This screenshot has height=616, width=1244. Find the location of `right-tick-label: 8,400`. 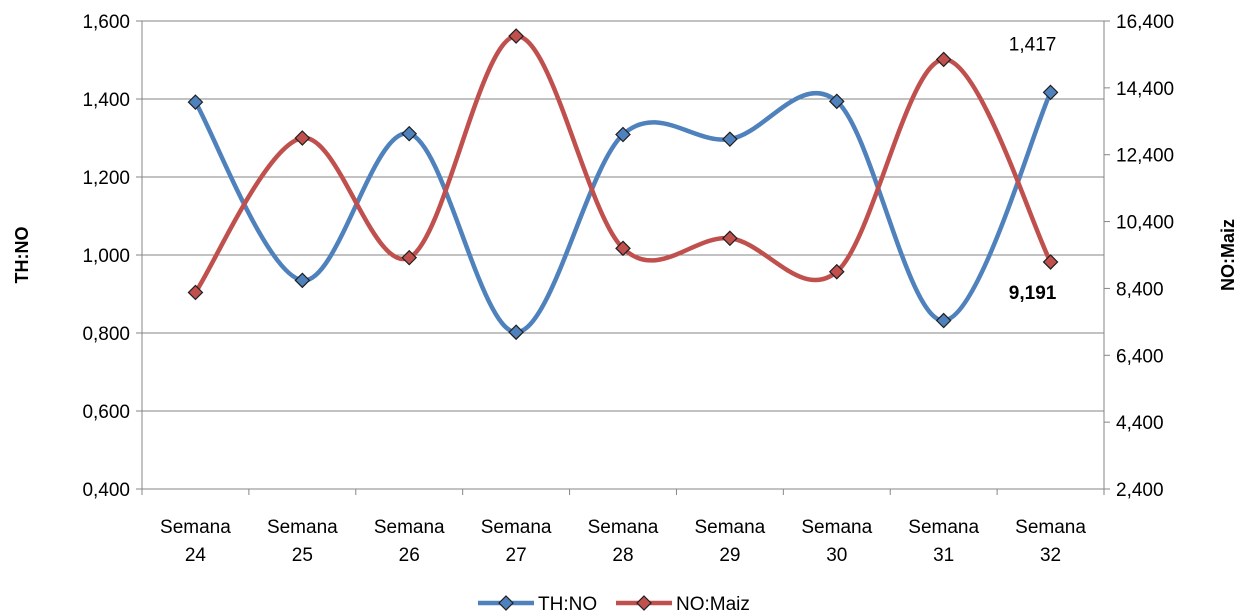

right-tick-label: 8,400 is located at coordinates (1140, 289).